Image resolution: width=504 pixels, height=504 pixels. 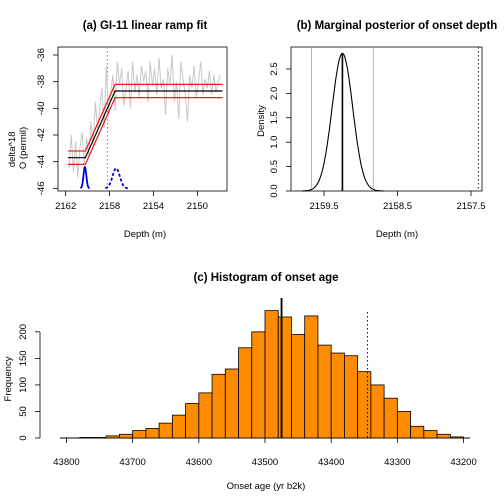 I want to click on panel-c-title: (c) Histogram of onset age, so click(x=265, y=278).